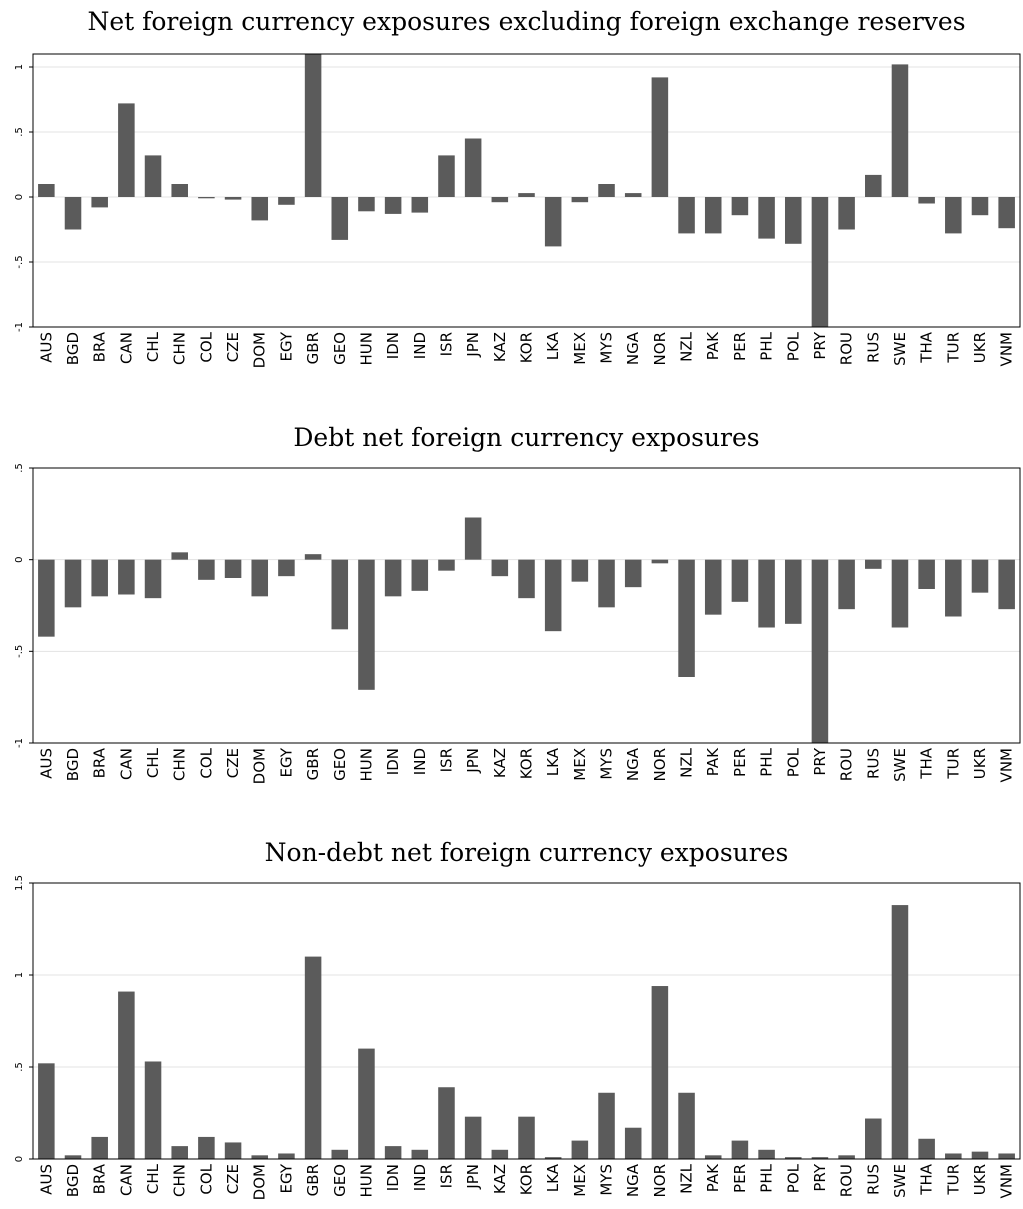 This screenshot has width=1023, height=1209. Describe the element at coordinates (153, 346) in the screenshot. I see `x-tick-label: CHL` at that location.